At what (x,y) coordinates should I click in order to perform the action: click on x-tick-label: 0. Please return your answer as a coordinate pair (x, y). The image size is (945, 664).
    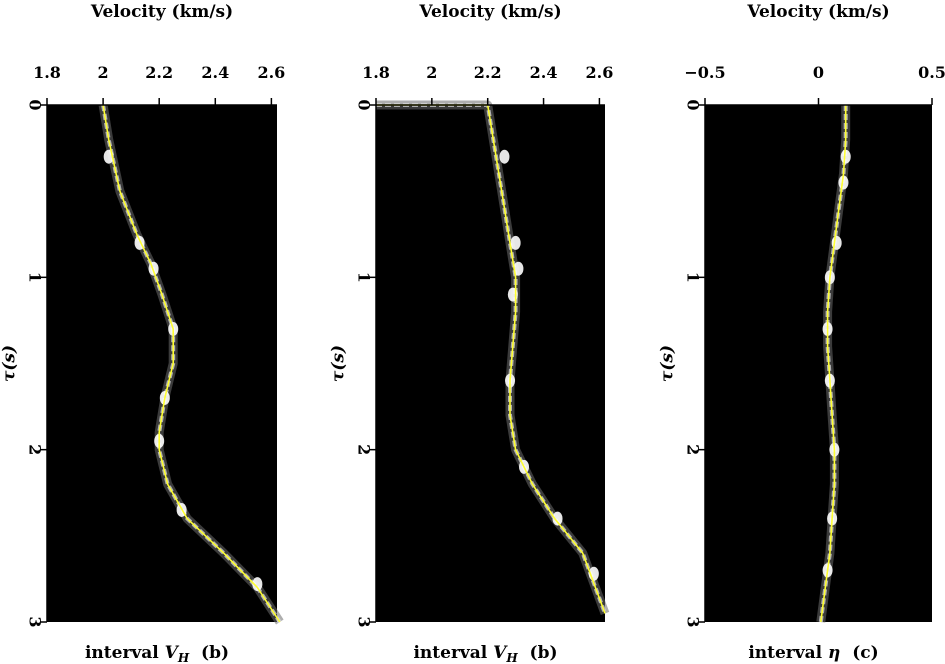
    Looking at the image, I should click on (818, 72).